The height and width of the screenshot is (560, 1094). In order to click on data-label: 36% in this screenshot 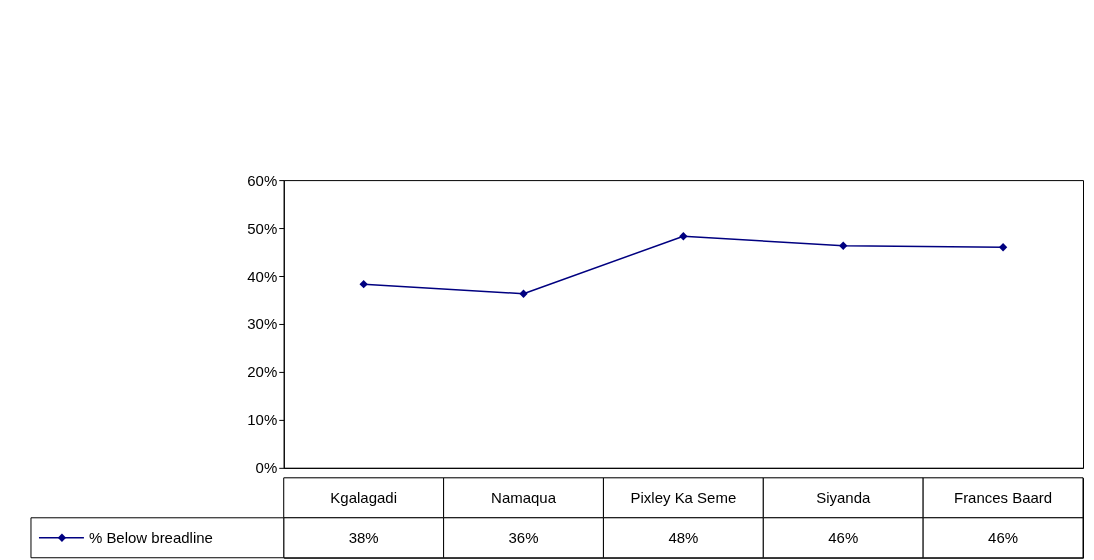, I will do `click(523, 537)`.